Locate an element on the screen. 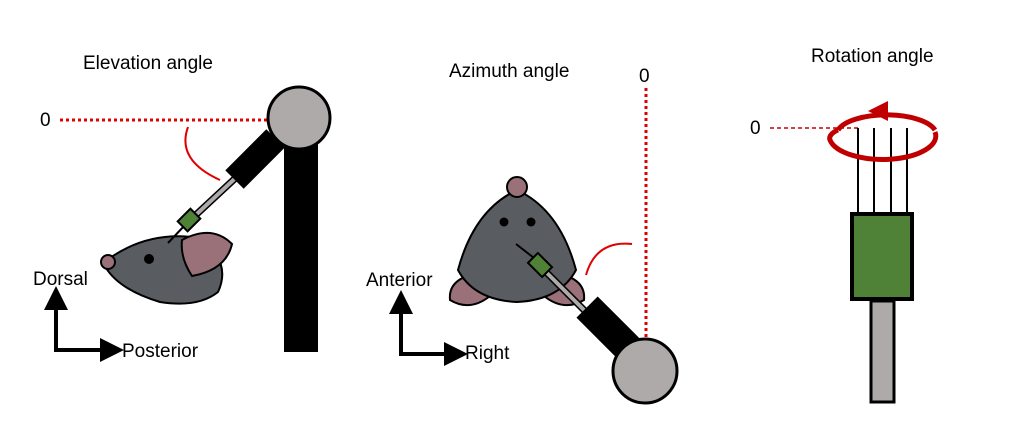 This screenshot has width=1024, height=446. azimuth-axis-right-label: Right is located at coordinates (487, 353).